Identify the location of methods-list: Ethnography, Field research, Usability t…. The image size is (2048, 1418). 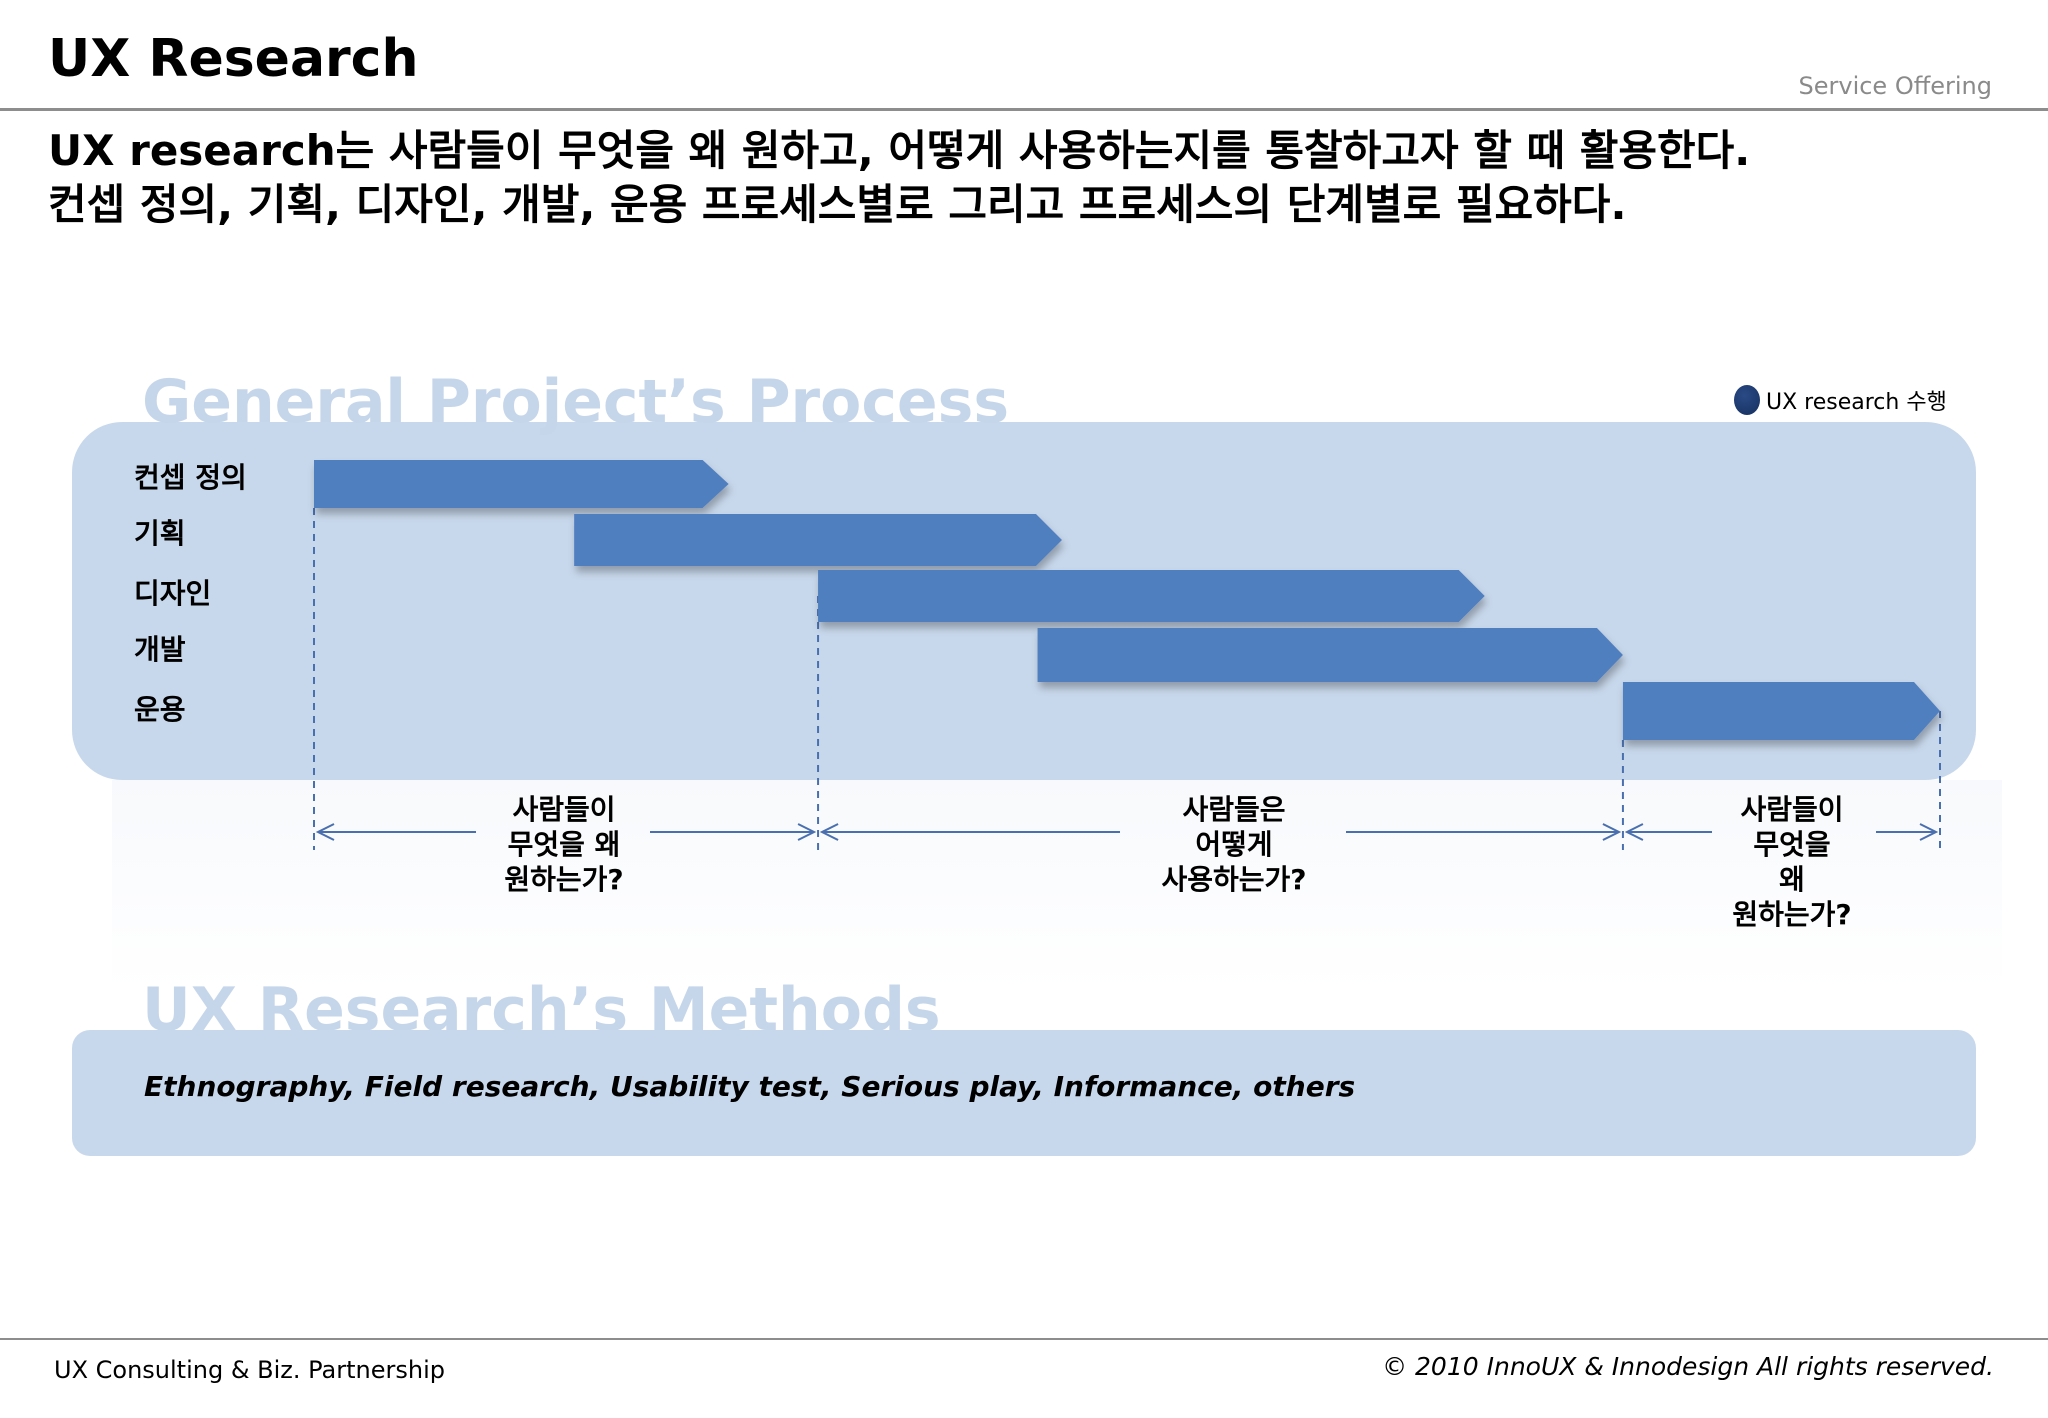
(750, 1086).